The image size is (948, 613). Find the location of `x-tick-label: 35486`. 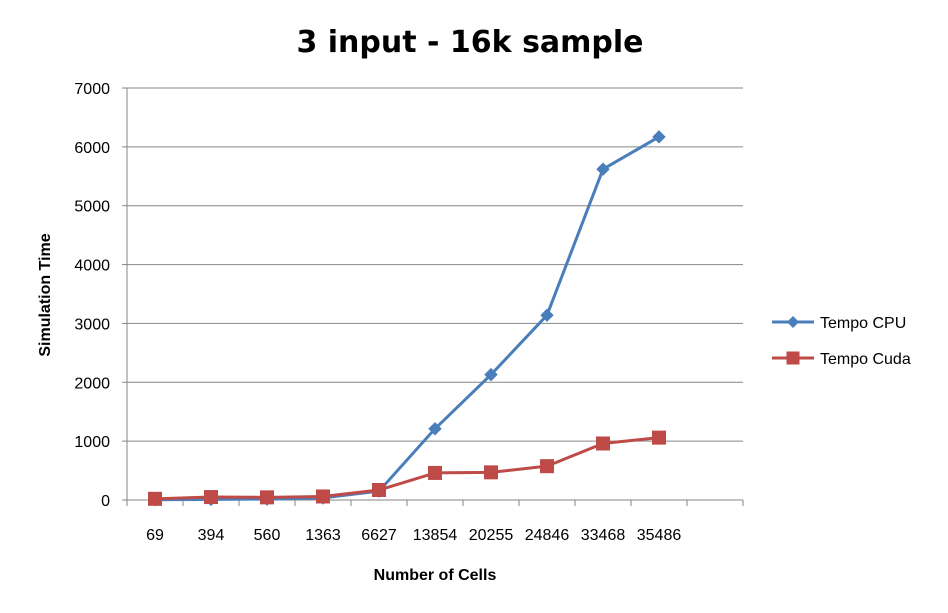

x-tick-label: 35486 is located at coordinates (659, 535).